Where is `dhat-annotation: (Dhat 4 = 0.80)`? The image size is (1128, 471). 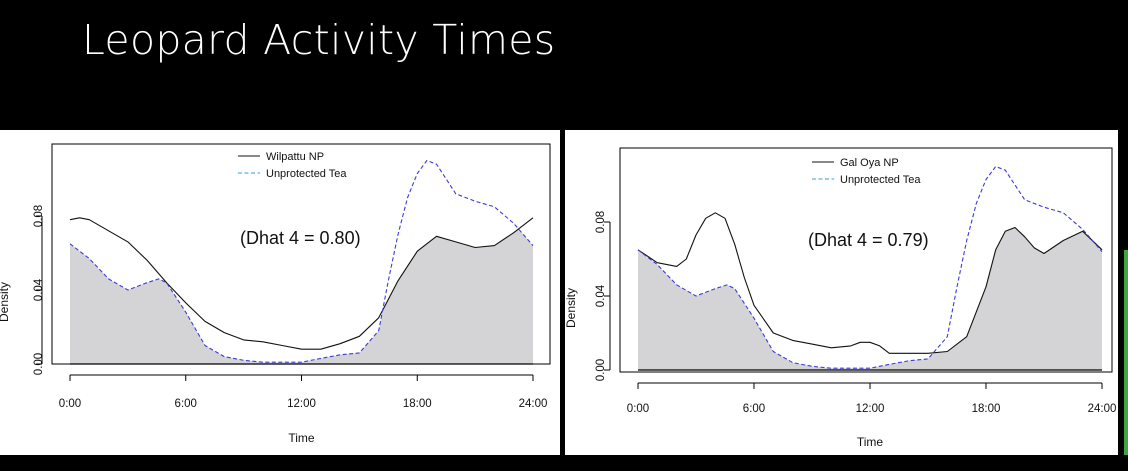
dhat-annotation: (Dhat 4 = 0.80) is located at coordinates (300, 238).